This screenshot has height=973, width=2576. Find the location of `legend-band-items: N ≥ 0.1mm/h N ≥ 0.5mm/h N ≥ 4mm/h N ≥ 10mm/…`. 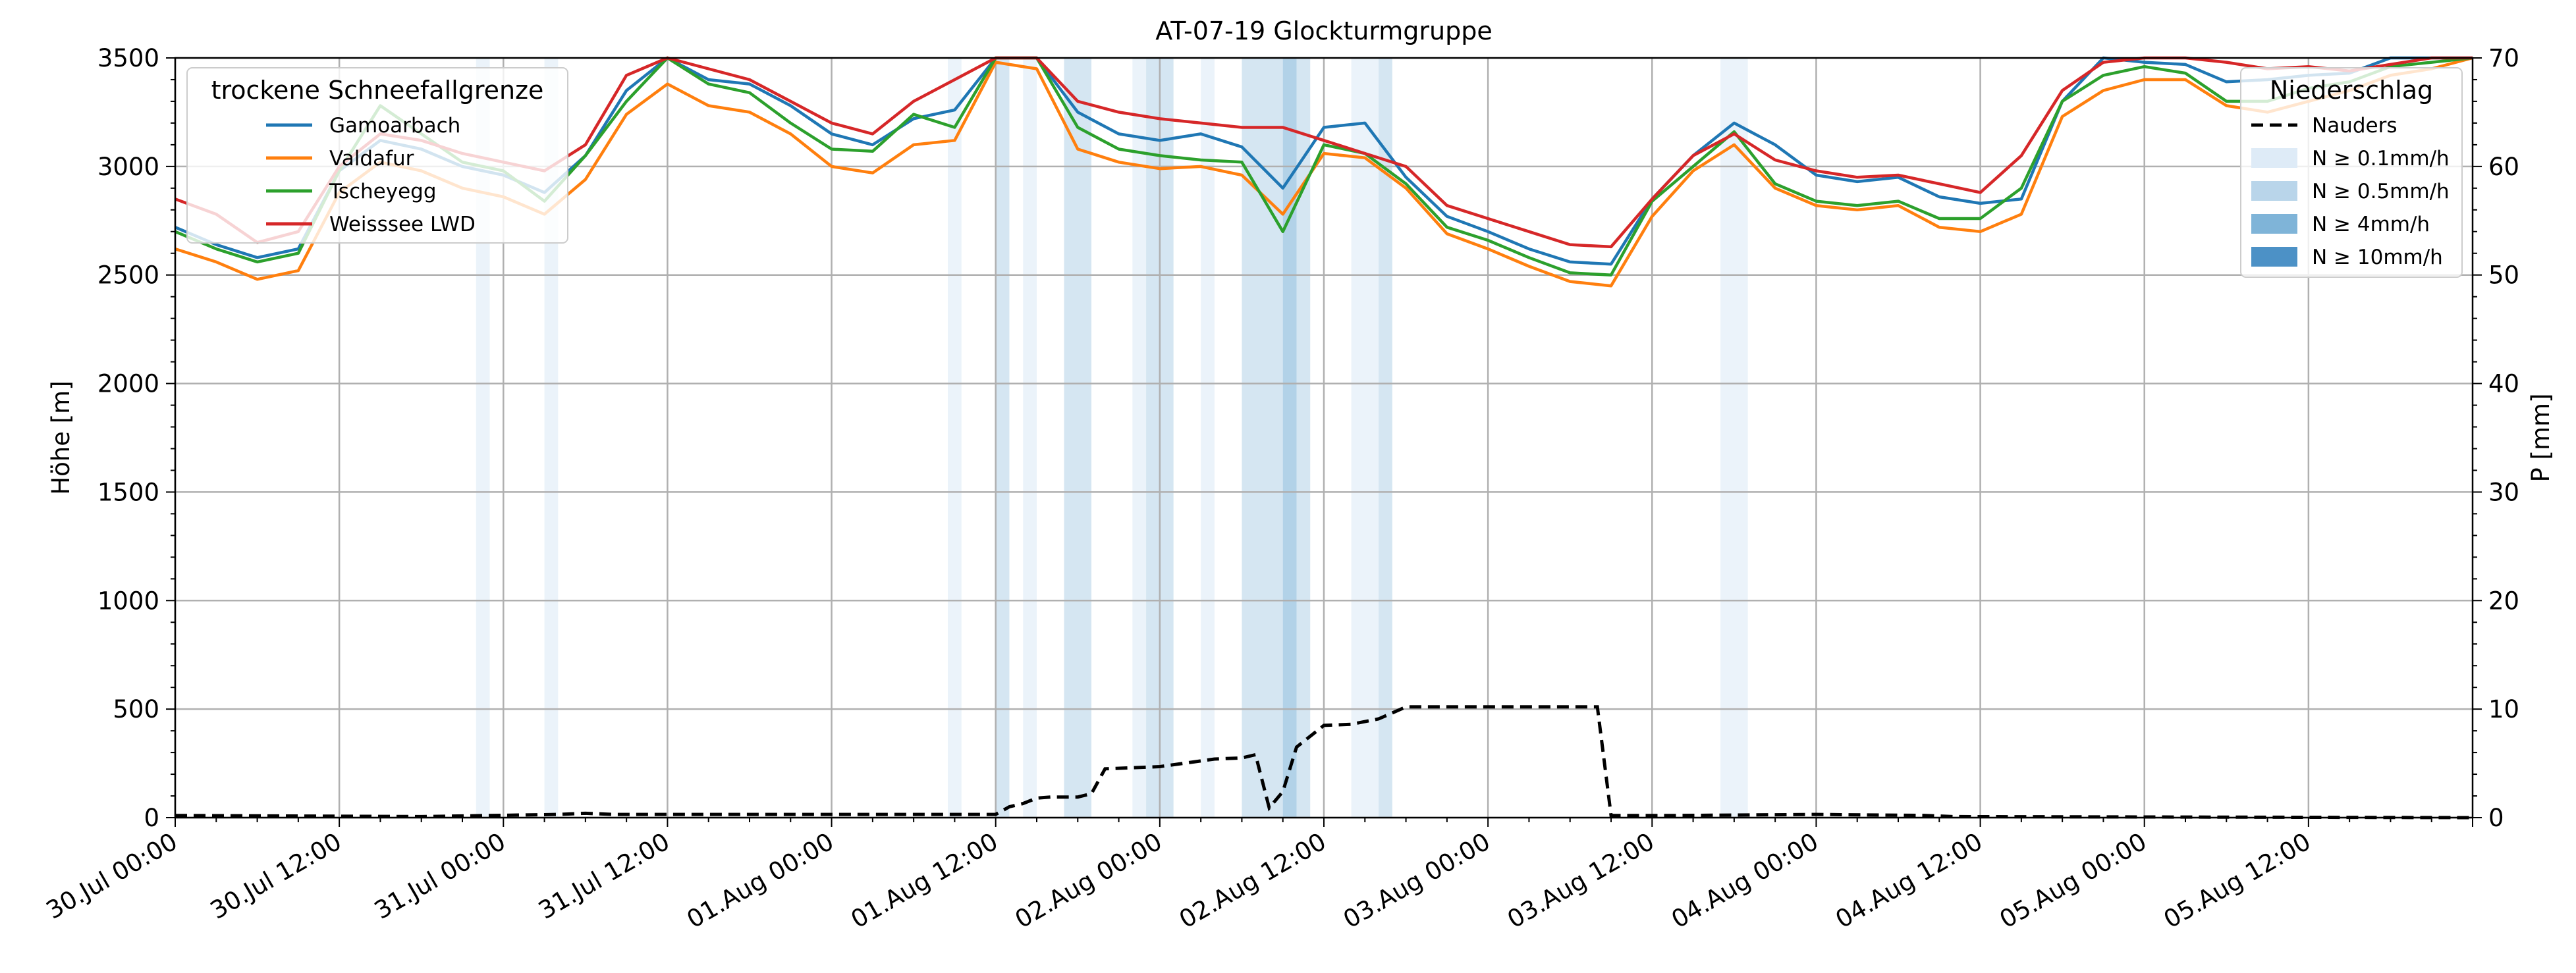

legend-band-items: N ≥ 0.1mm/h N ≥ 0.5mm/h N ≥ 4mm/h N ≥ 10mm/… is located at coordinates (2350, 208).